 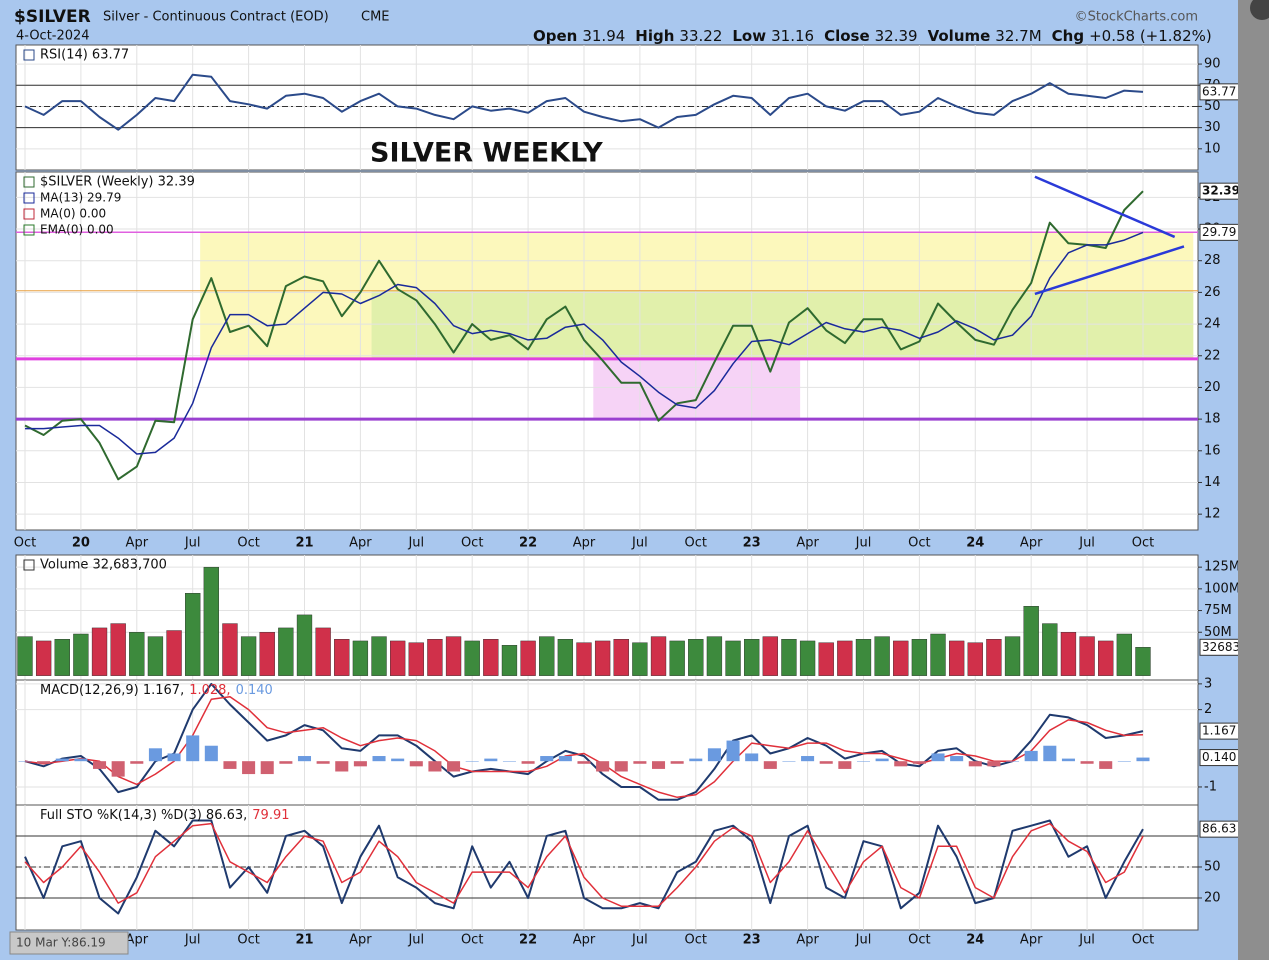 I want to click on x-tick-label: 21, so click(x=304, y=543).